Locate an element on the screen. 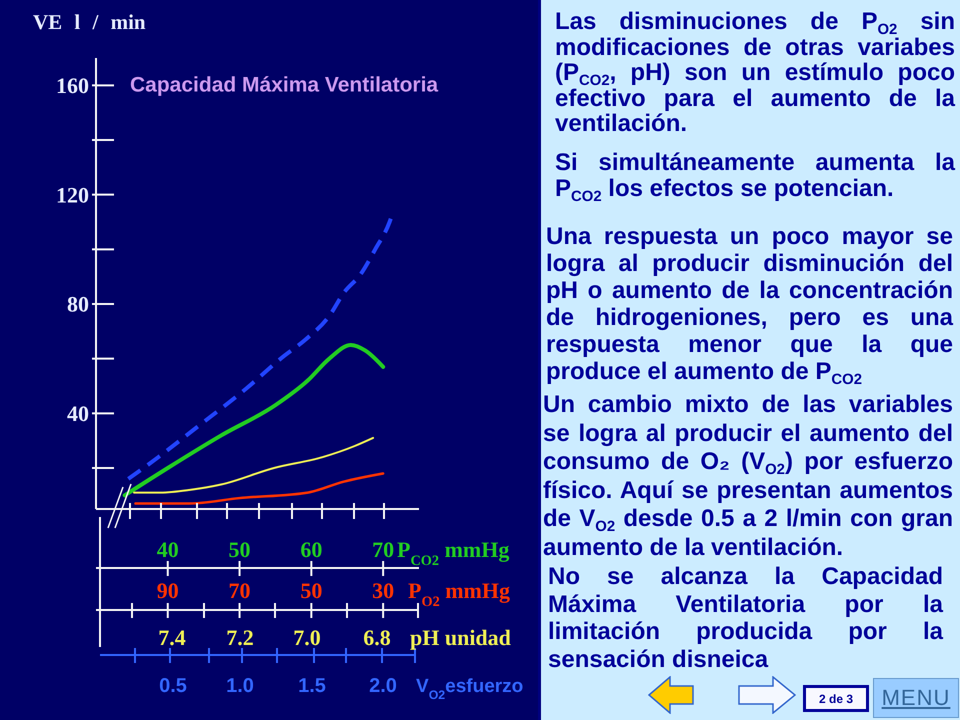 The image size is (960, 720). y-tick-label: 40 is located at coordinates (78, 413).